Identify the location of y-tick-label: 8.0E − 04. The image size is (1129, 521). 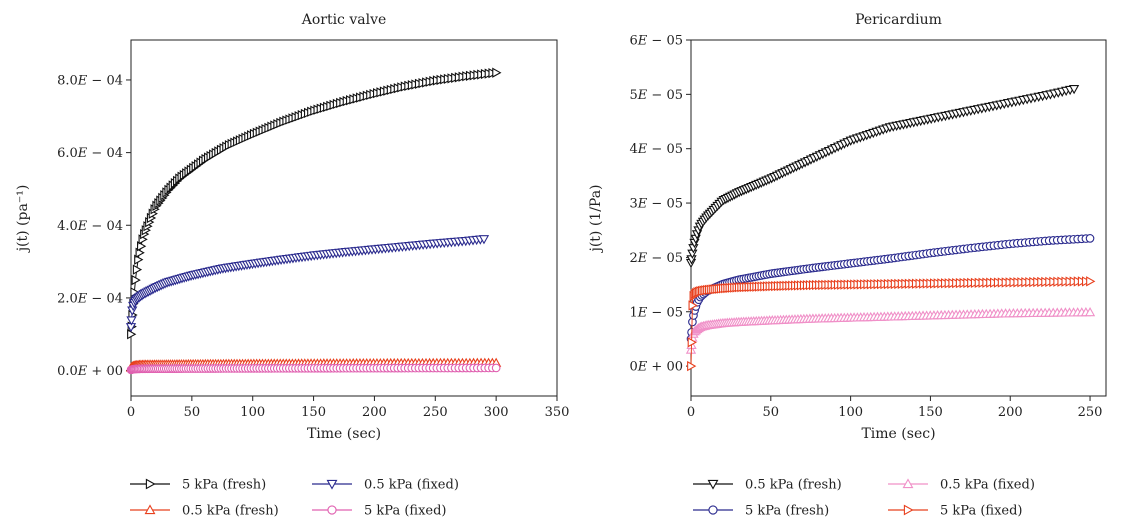
(90, 80).